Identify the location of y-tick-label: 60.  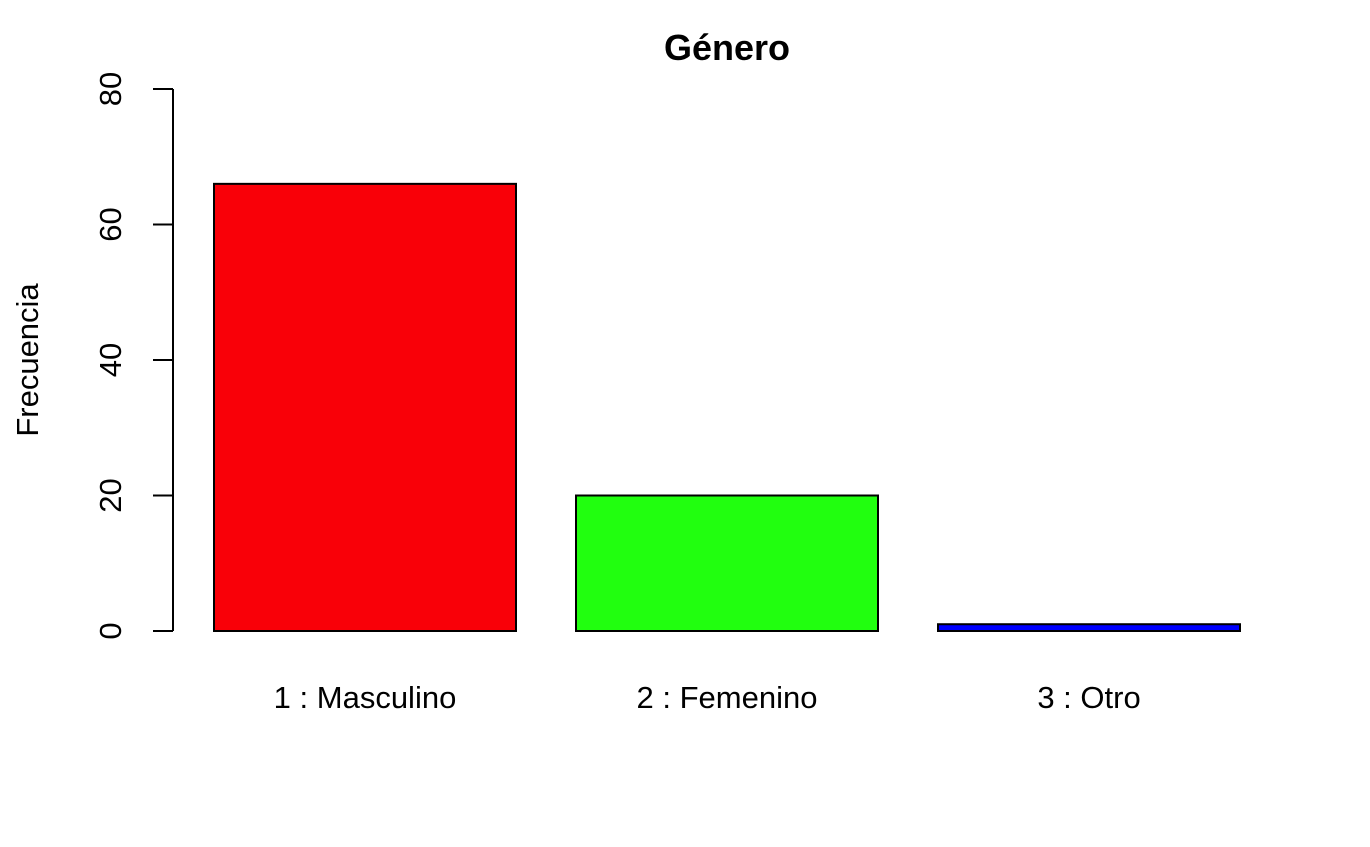
(110, 224).